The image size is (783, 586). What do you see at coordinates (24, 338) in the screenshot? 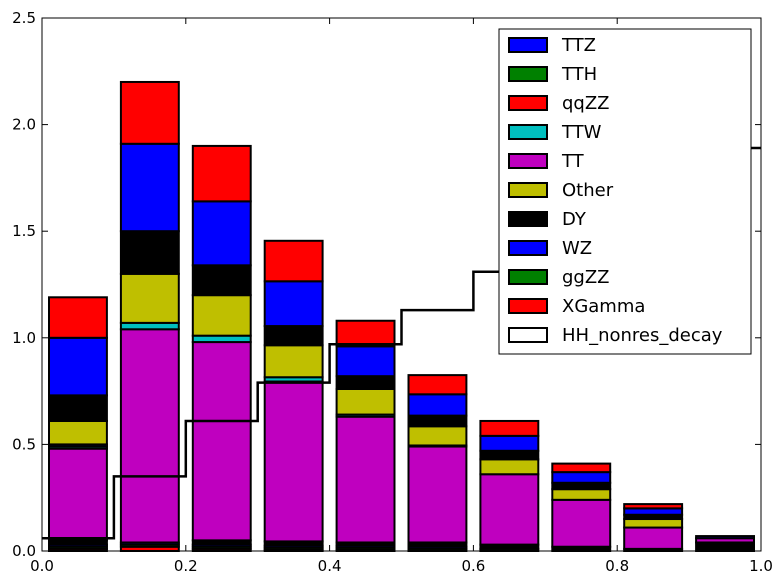
I see `y-tick-label: 1.0` at bounding box center [24, 338].